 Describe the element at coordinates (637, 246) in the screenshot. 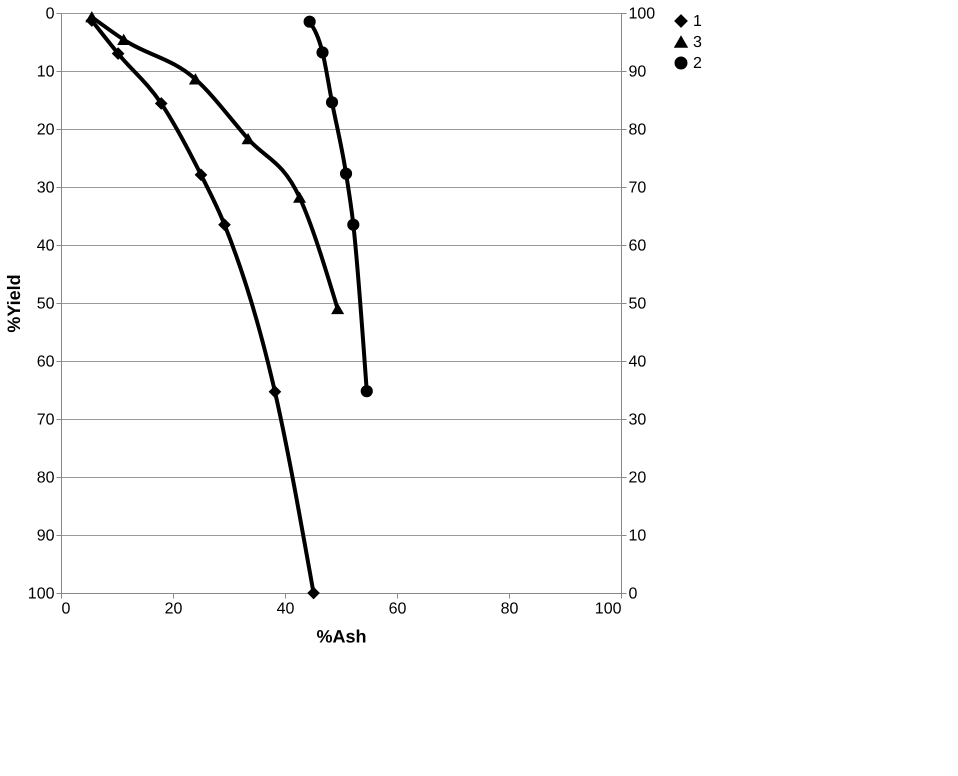

I see `y2-tick-label: 60` at that location.